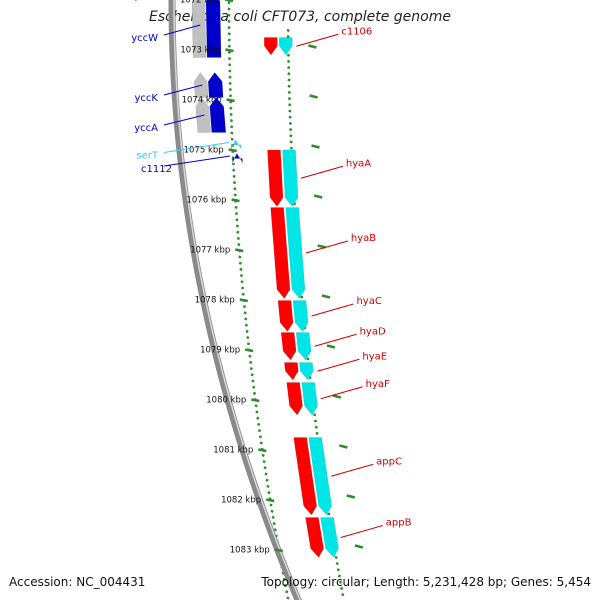  Describe the element at coordinates (358, 163) in the screenshot. I see `gene-label-hyaA: hyaA` at that location.